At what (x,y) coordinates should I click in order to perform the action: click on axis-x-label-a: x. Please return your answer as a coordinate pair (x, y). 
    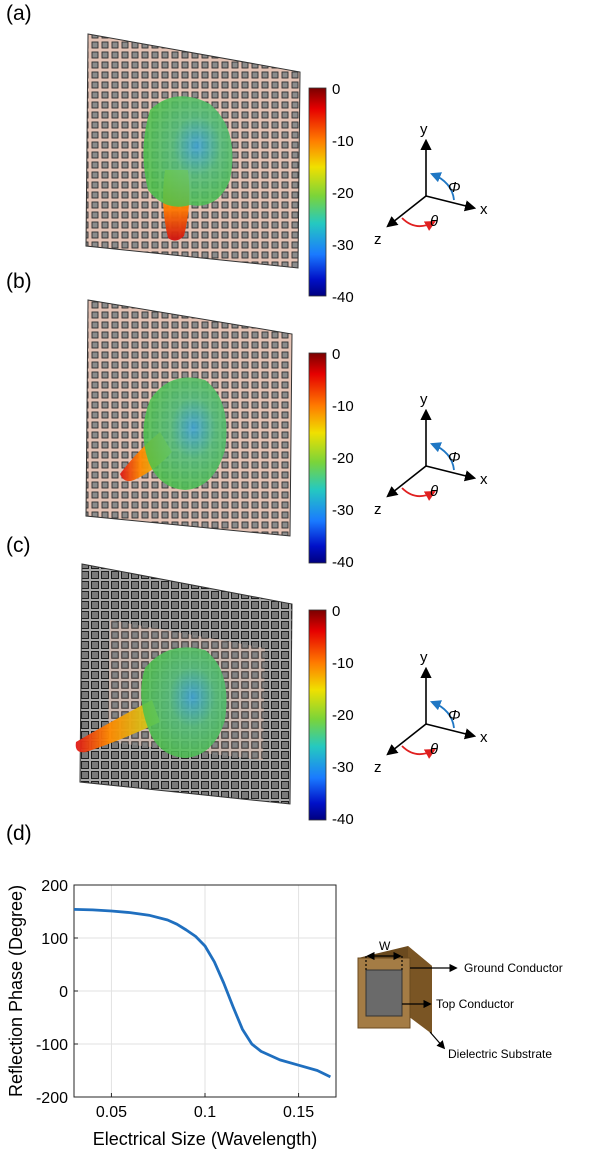
    Looking at the image, I should click on (484, 209).